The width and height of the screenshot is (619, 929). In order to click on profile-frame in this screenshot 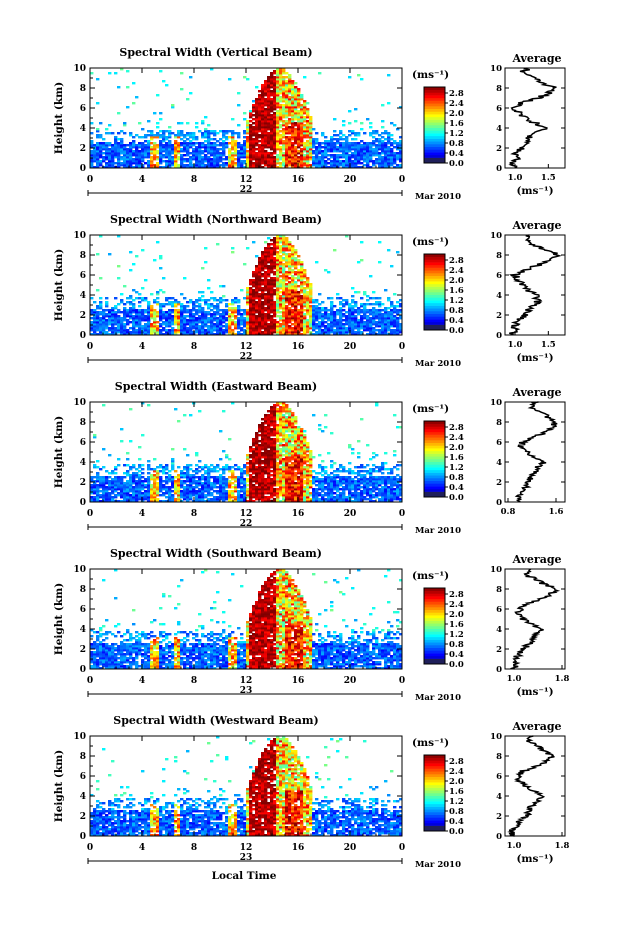, I will do `click(535, 118)`.